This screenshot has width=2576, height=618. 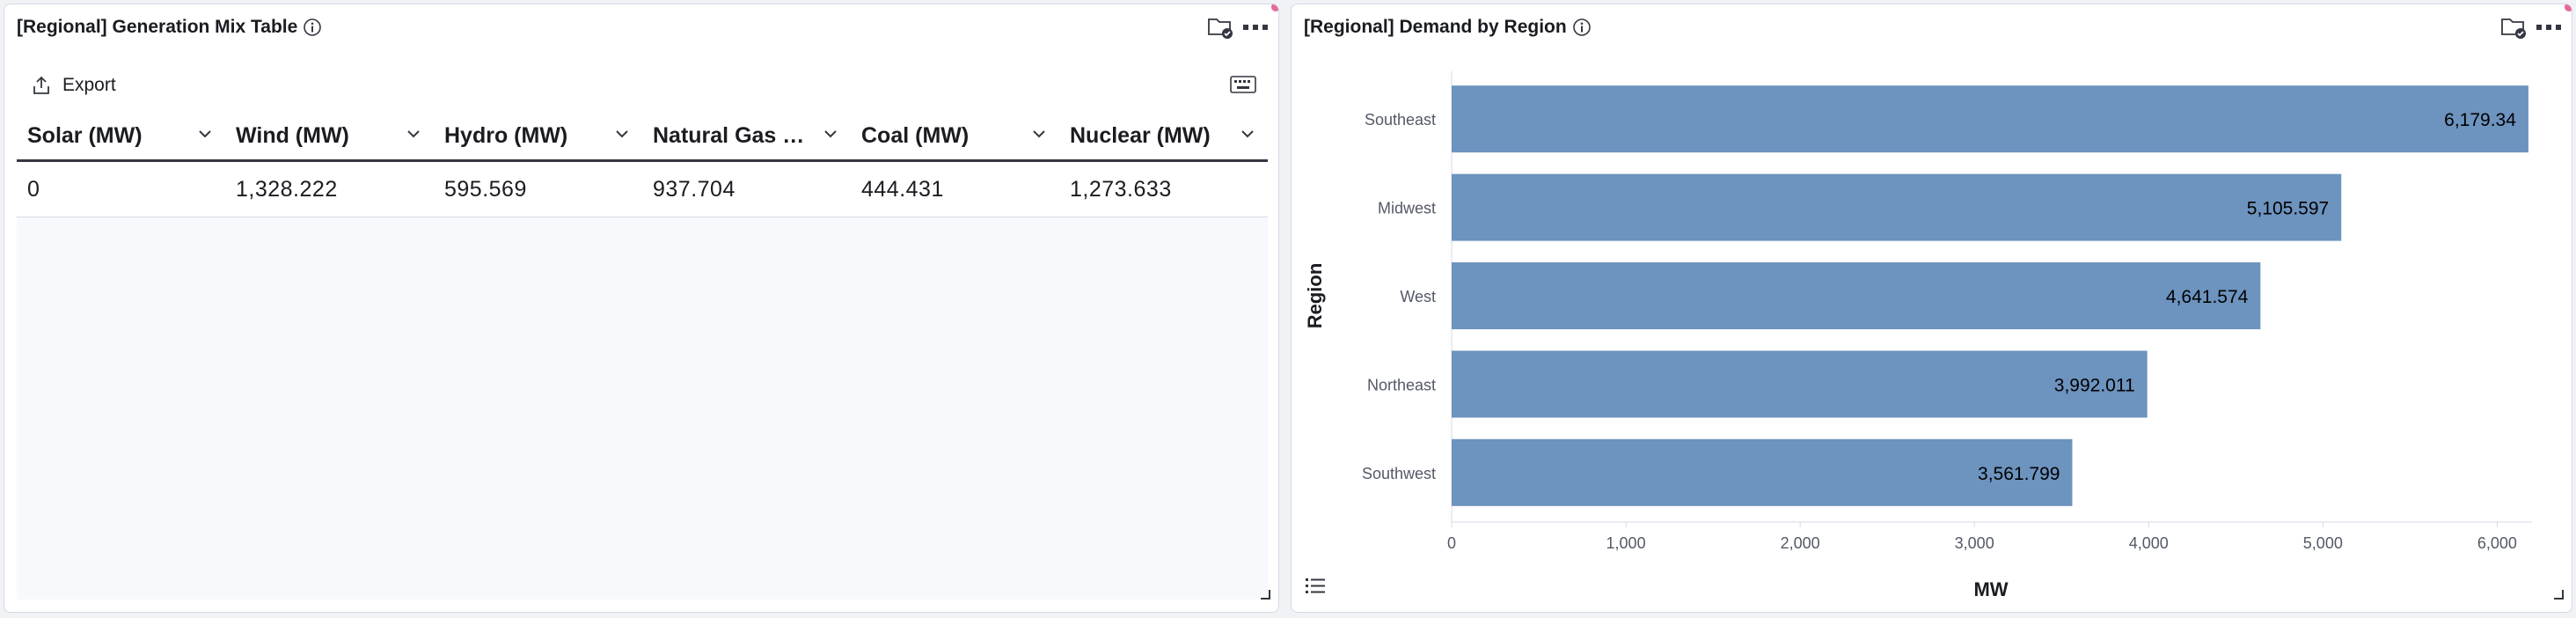 I want to click on table-row: 0 1,328.222 595.569 937.704 444.431 1,273.633, so click(x=642, y=188).